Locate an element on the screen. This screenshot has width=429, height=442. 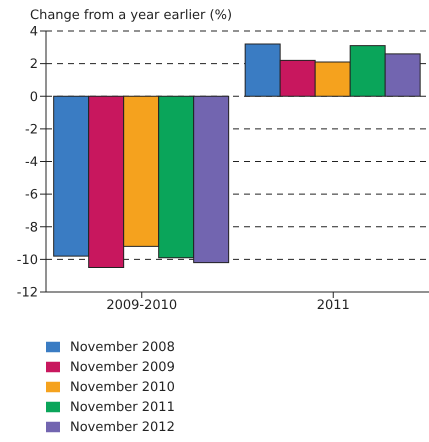
y-tick-label: -10 is located at coordinates (27, 260).